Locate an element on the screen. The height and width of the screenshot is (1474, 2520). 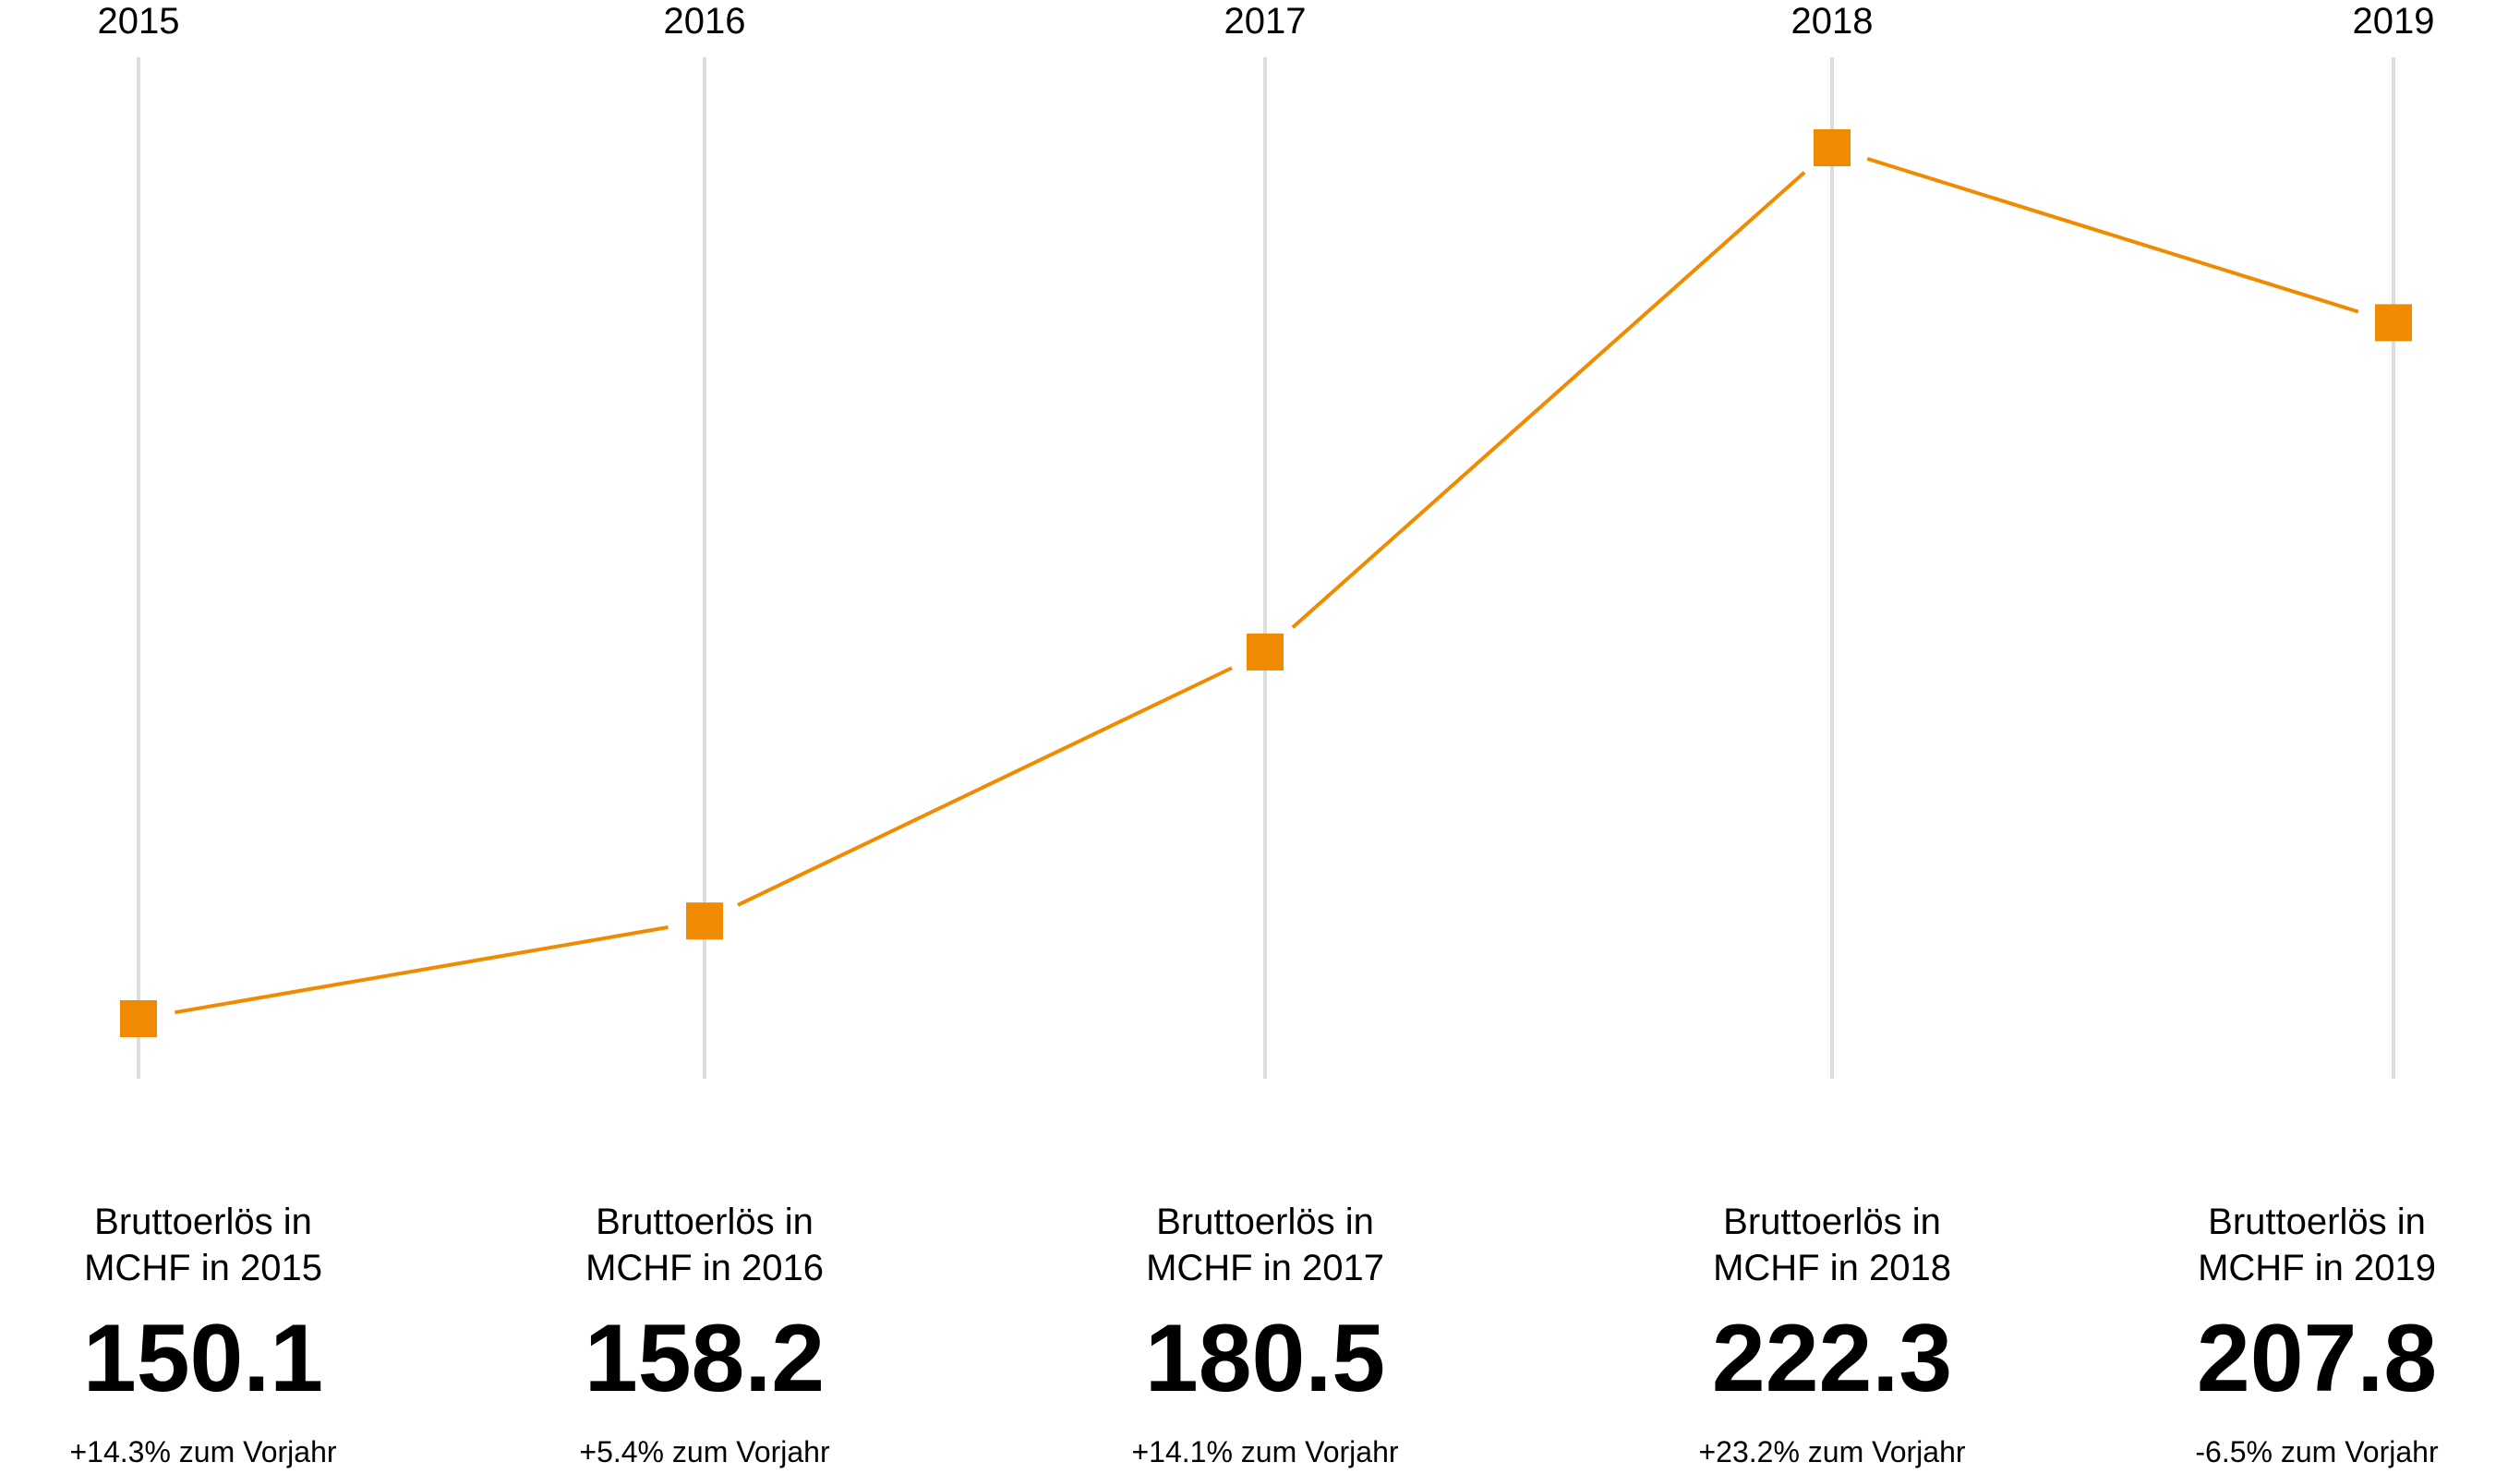
caption-value: 207.8 is located at coordinates (2317, 1358).